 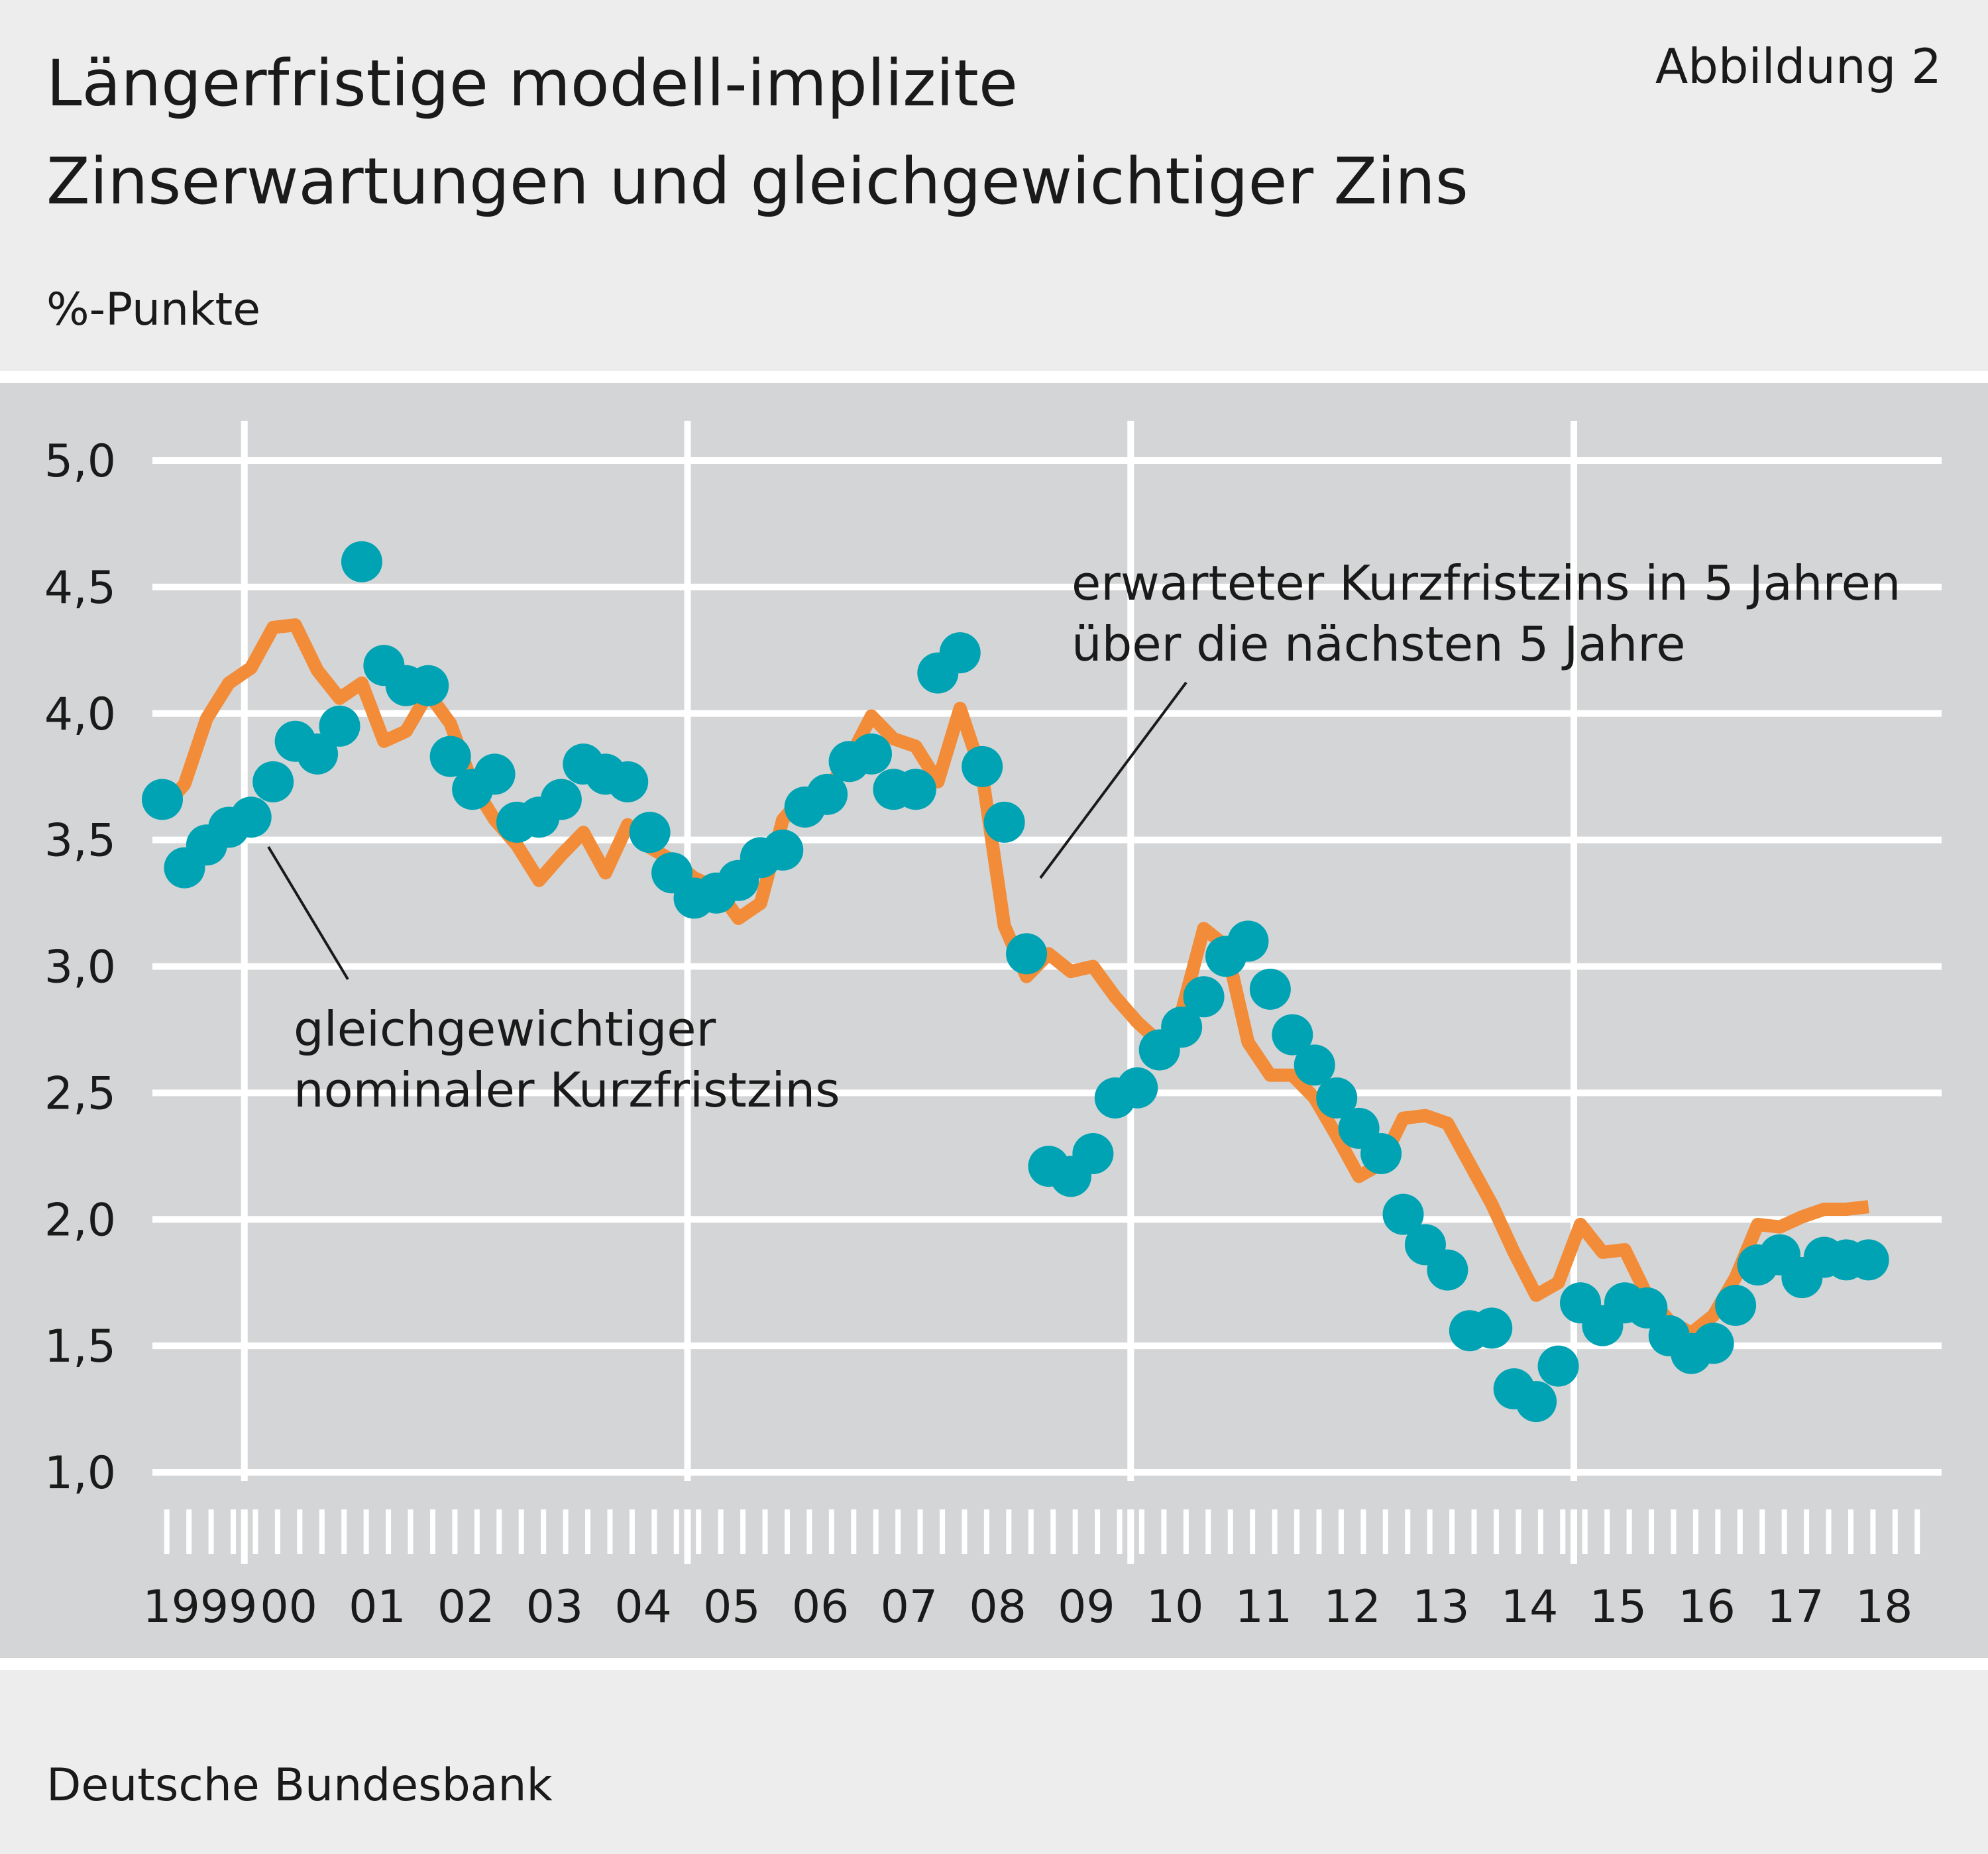 What do you see at coordinates (555, 1607) in the screenshot?
I see `x-tick-label: 03` at bounding box center [555, 1607].